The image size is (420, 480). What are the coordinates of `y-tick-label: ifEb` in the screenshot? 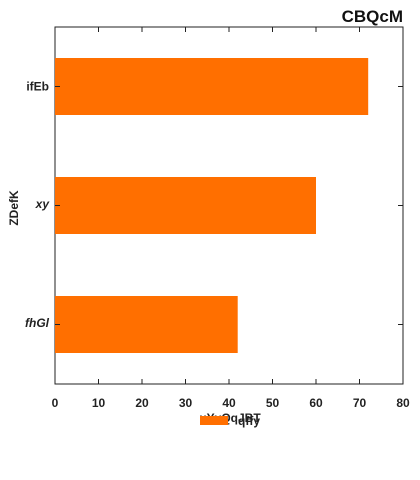 It's located at (37, 87).